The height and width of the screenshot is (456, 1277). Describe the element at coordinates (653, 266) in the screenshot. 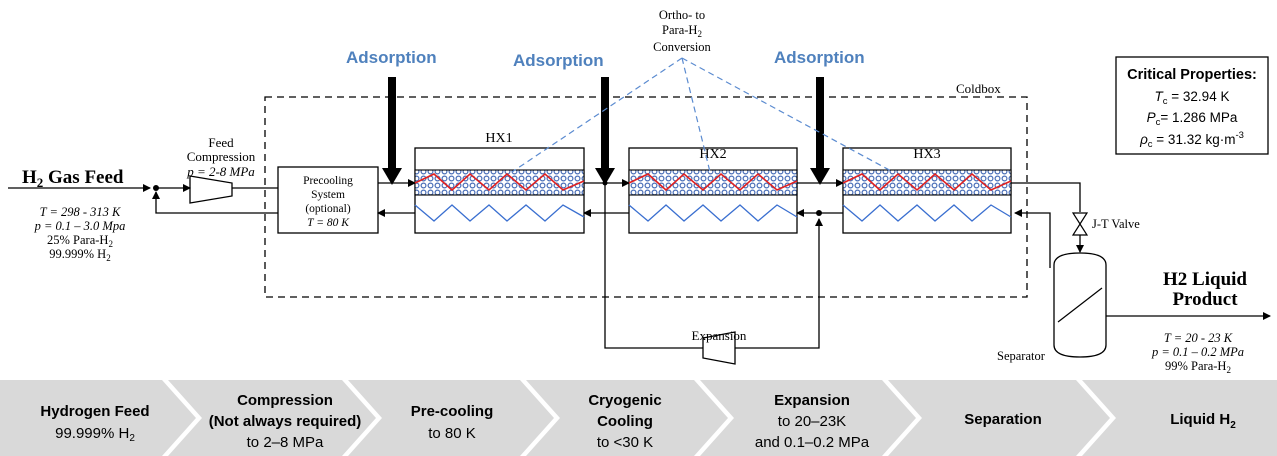

I see `expansion-loop-line` at that location.